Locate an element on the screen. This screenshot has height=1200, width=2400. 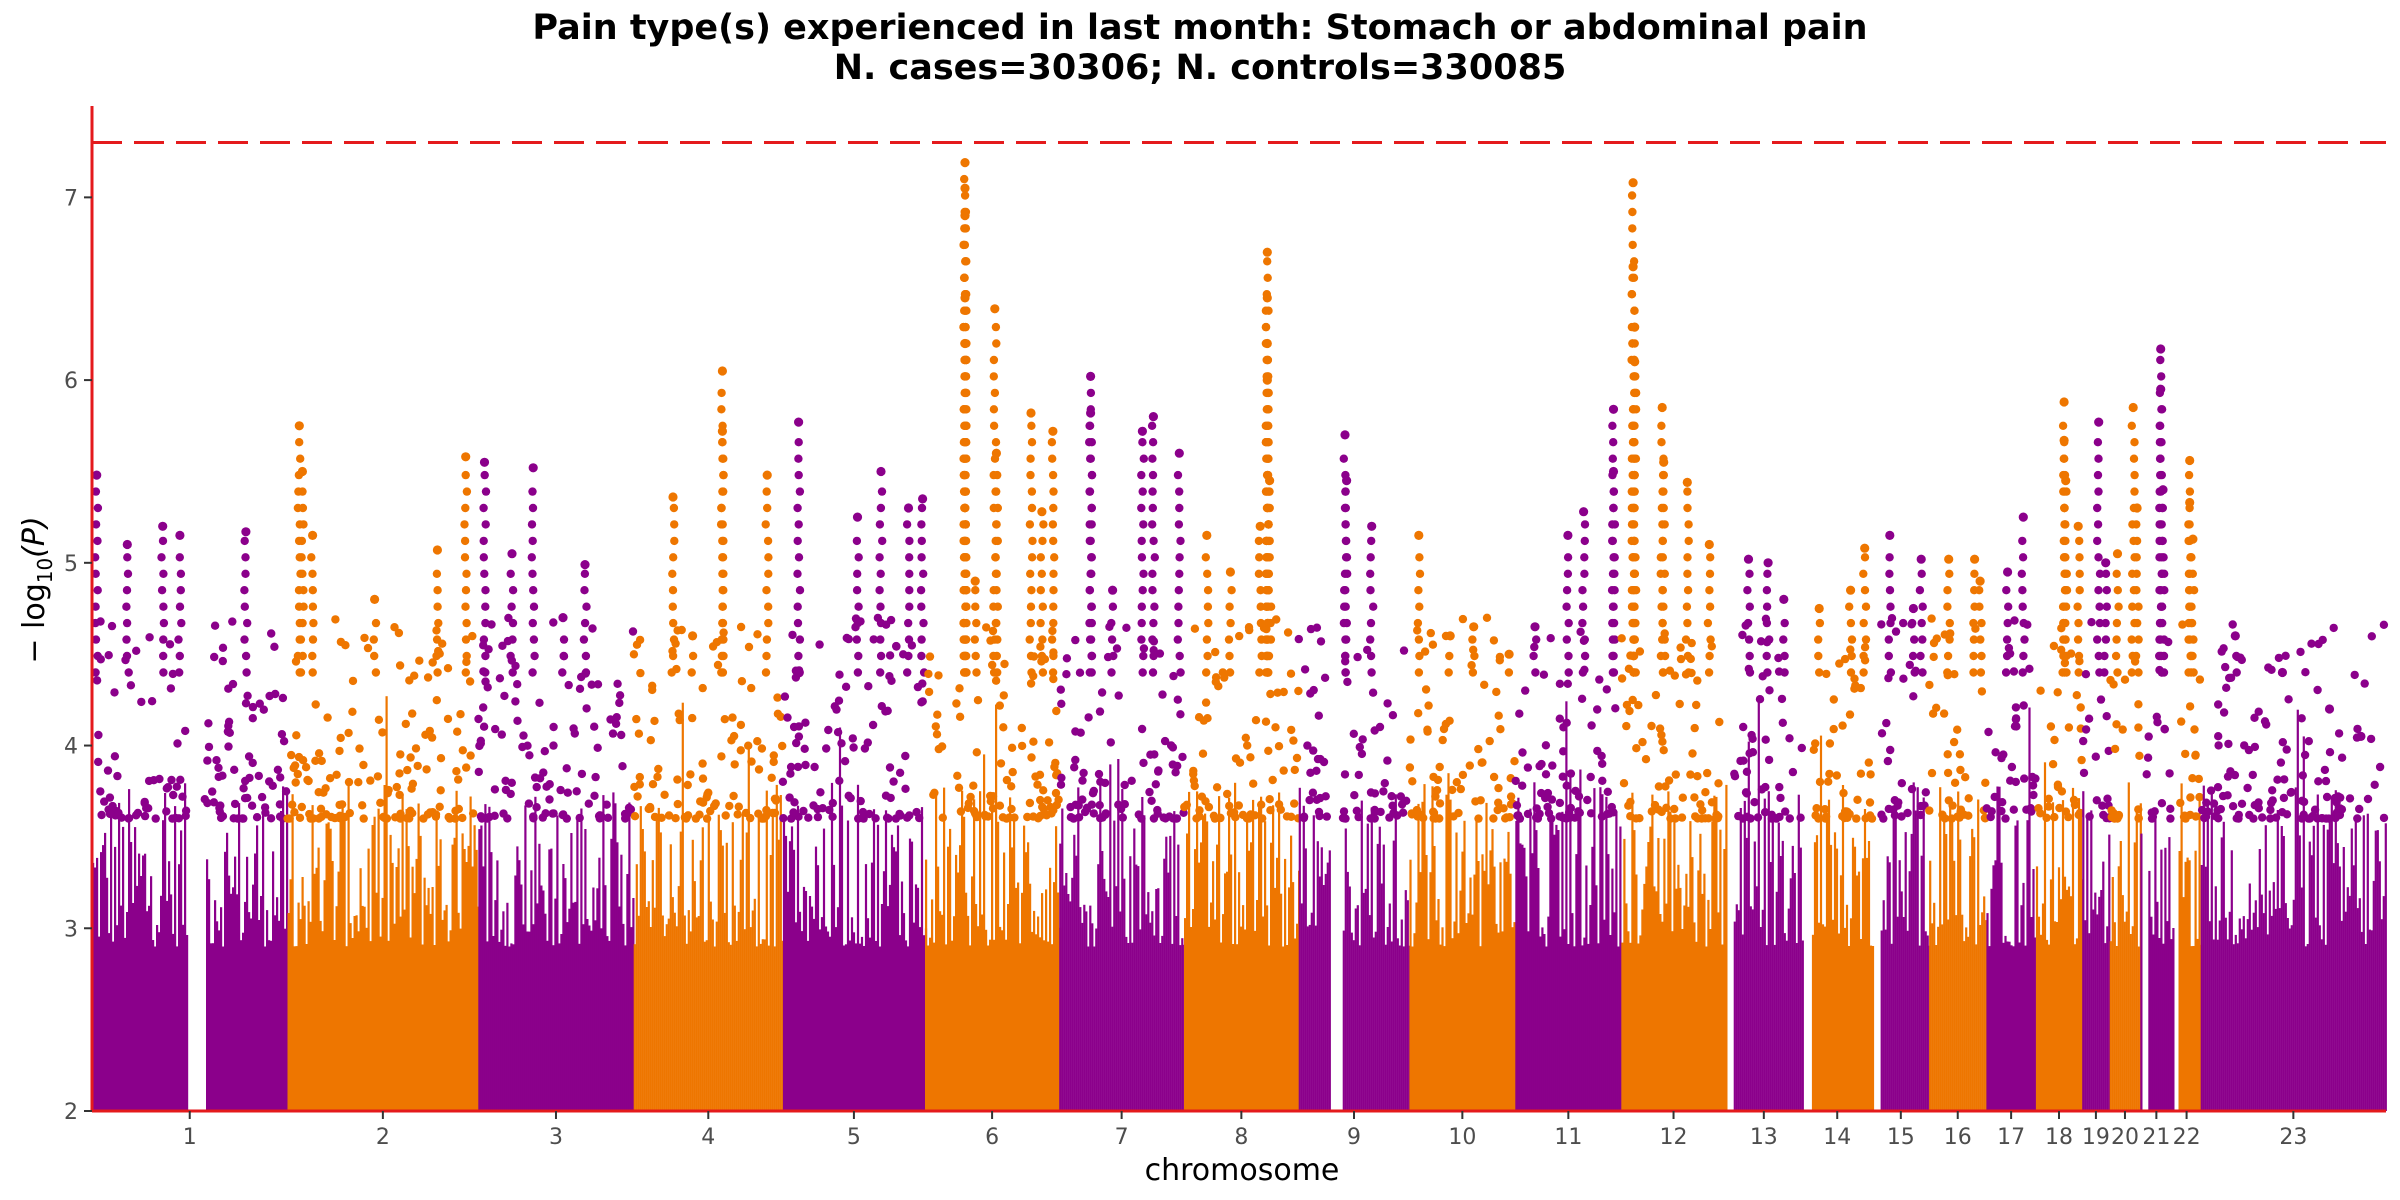
chromosome-2-points is located at coordinates (381, 766).